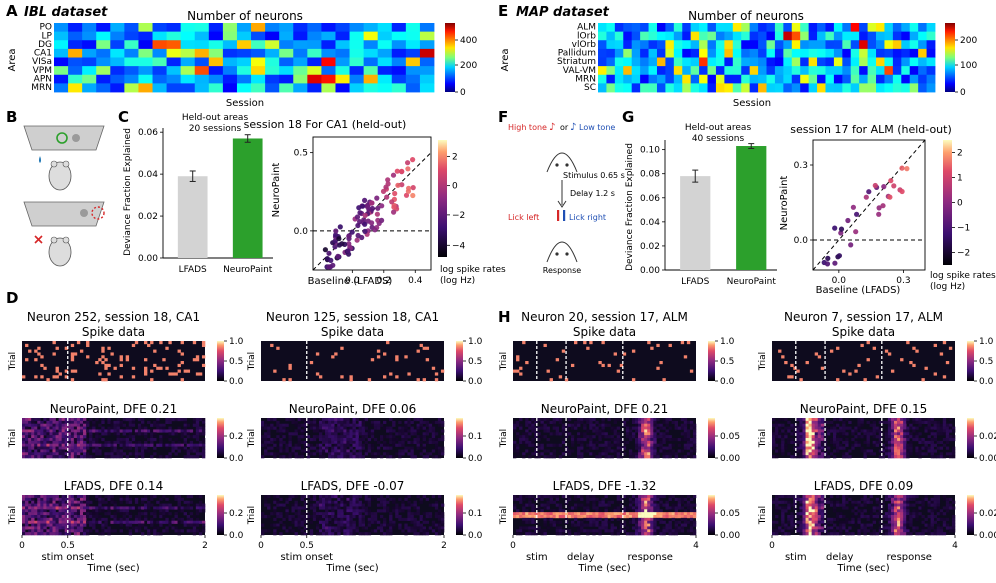 The width and height of the screenshot is (996, 583). What do you see at coordinates (215, 129) in the screenshot?
I see `bar-annotation-line2: 20 sessions` at bounding box center [215, 129].